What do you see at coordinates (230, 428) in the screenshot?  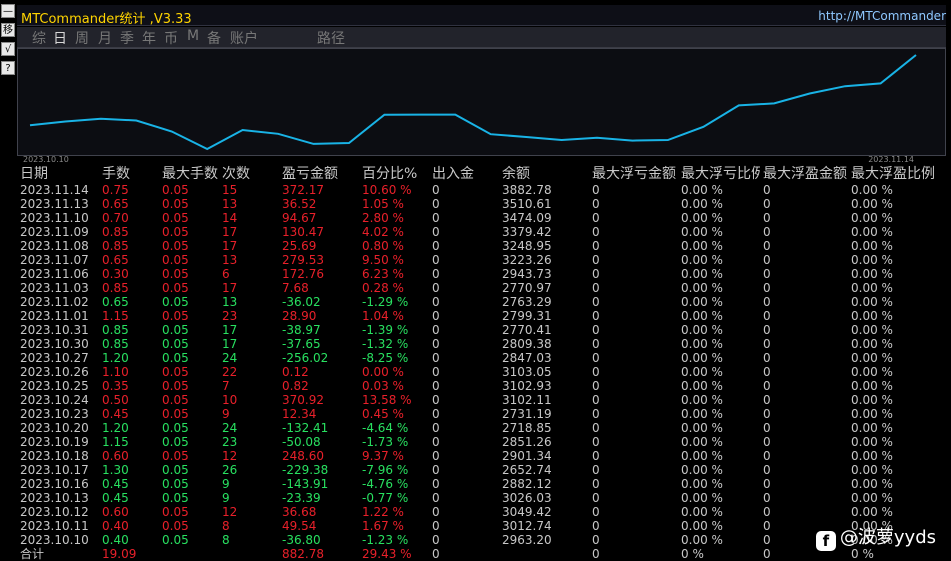 I see `table-cell: 24` at bounding box center [230, 428].